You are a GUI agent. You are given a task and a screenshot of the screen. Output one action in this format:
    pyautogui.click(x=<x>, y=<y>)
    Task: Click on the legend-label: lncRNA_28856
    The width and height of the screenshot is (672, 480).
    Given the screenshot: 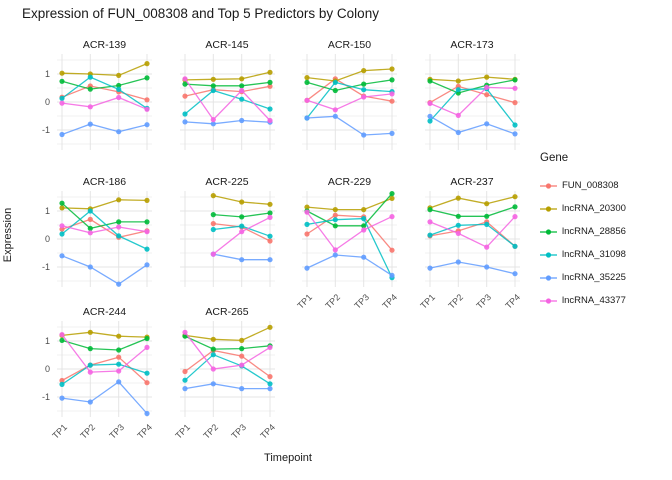 What is the action you would take?
    pyautogui.click(x=594, y=231)
    